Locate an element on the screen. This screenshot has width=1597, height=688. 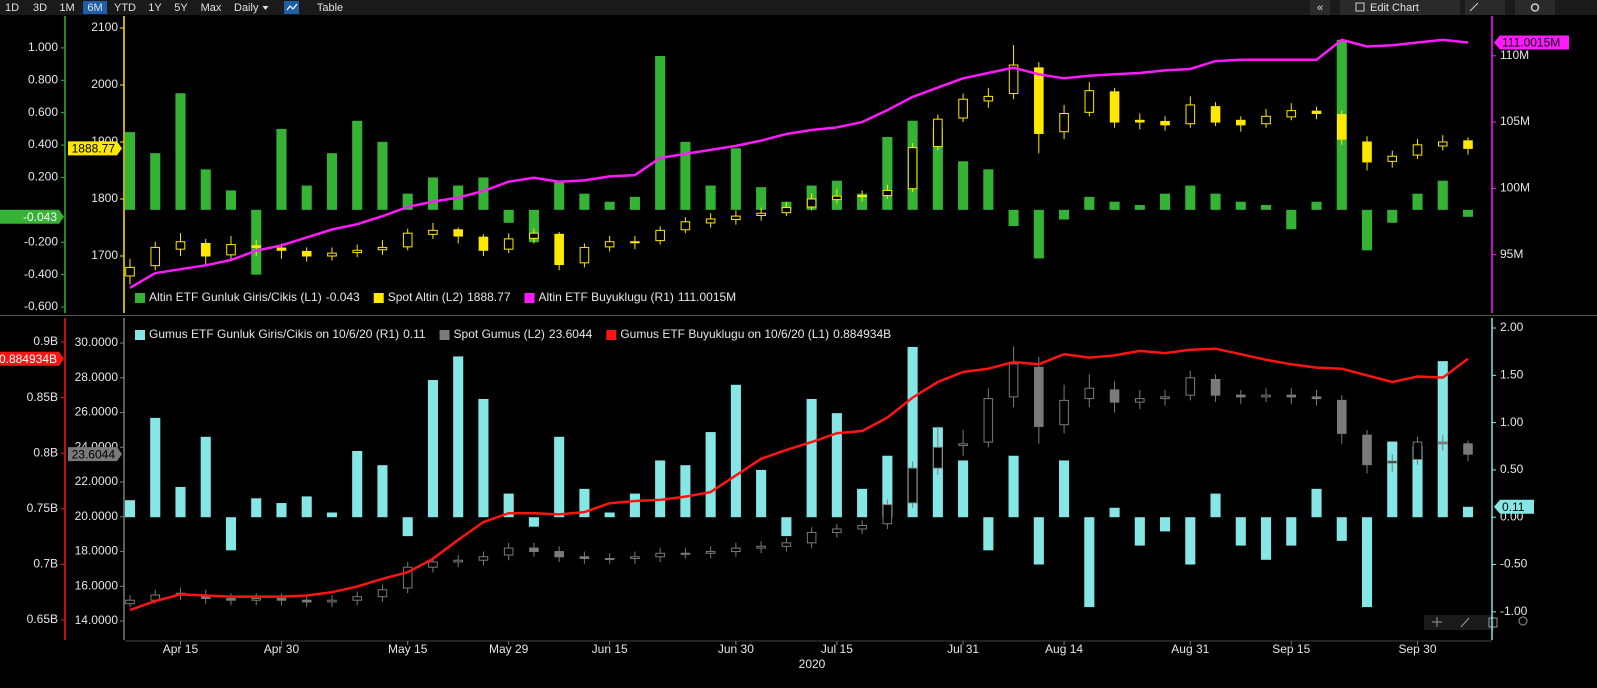
y-tick-label: 0.75B is located at coordinates (42, 508).